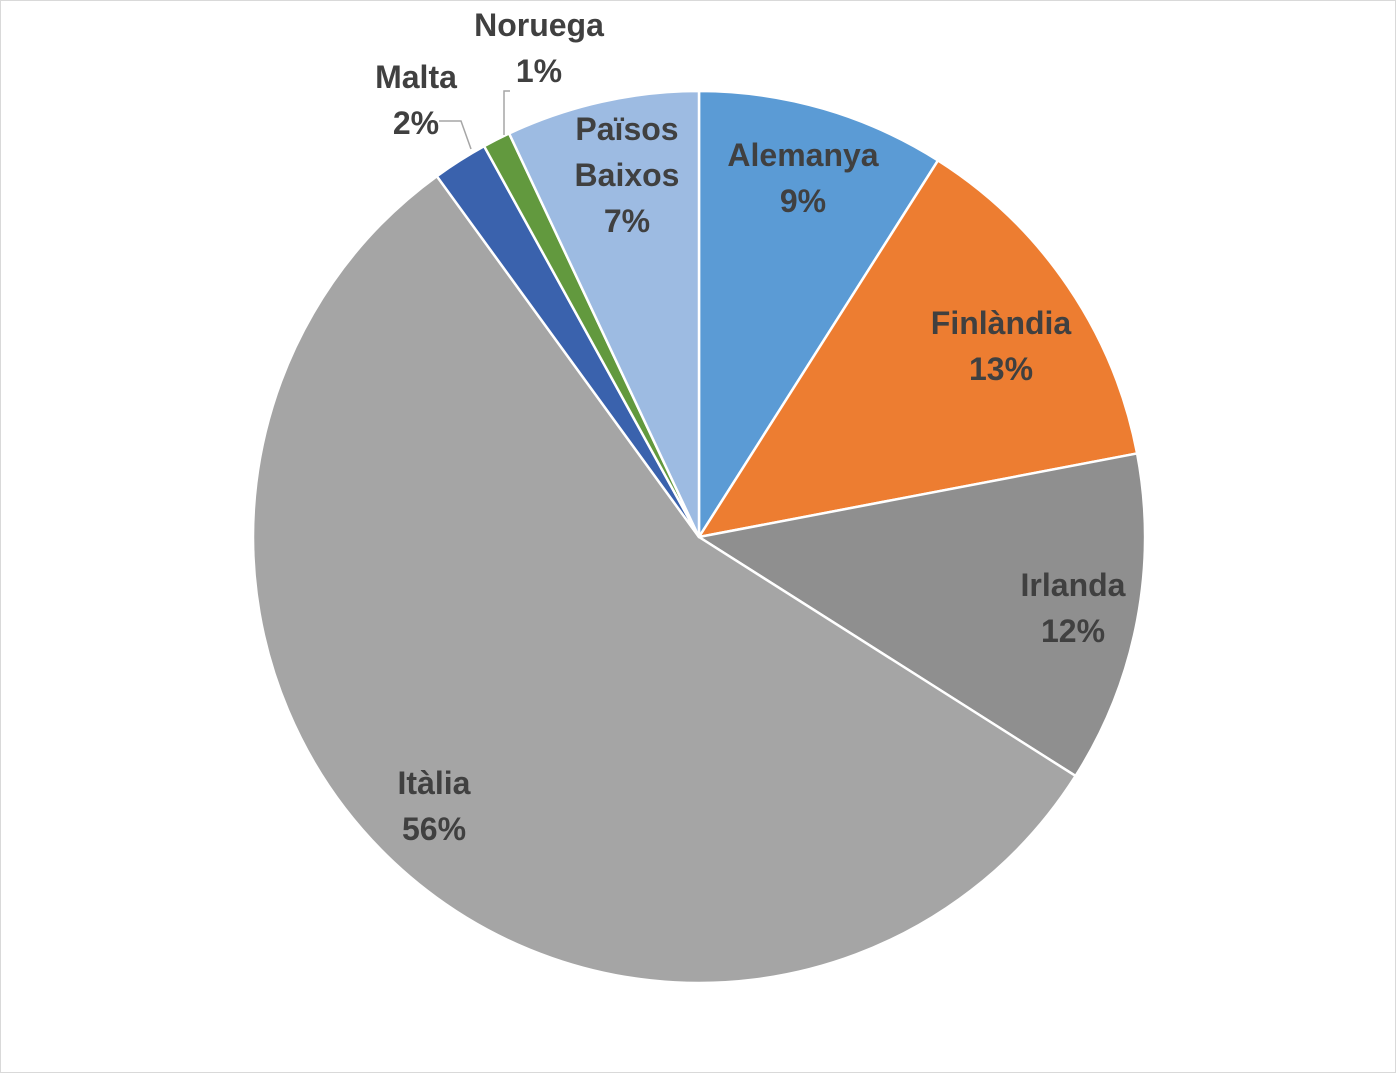 The width and height of the screenshot is (1396, 1074). I want to click on data-label-value: 7%, so click(627, 221).